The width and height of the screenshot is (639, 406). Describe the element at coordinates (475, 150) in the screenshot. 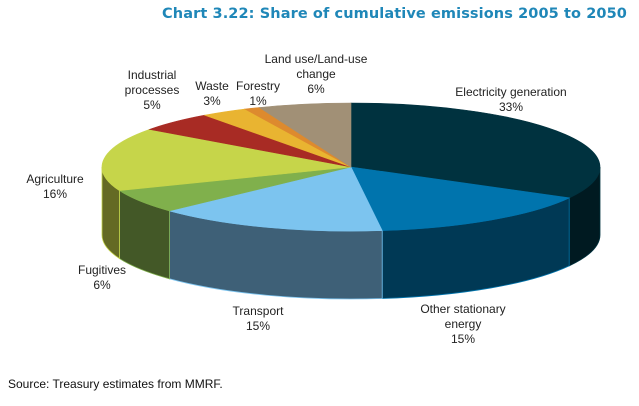

I see `pie-slice-electricity-generation` at that location.